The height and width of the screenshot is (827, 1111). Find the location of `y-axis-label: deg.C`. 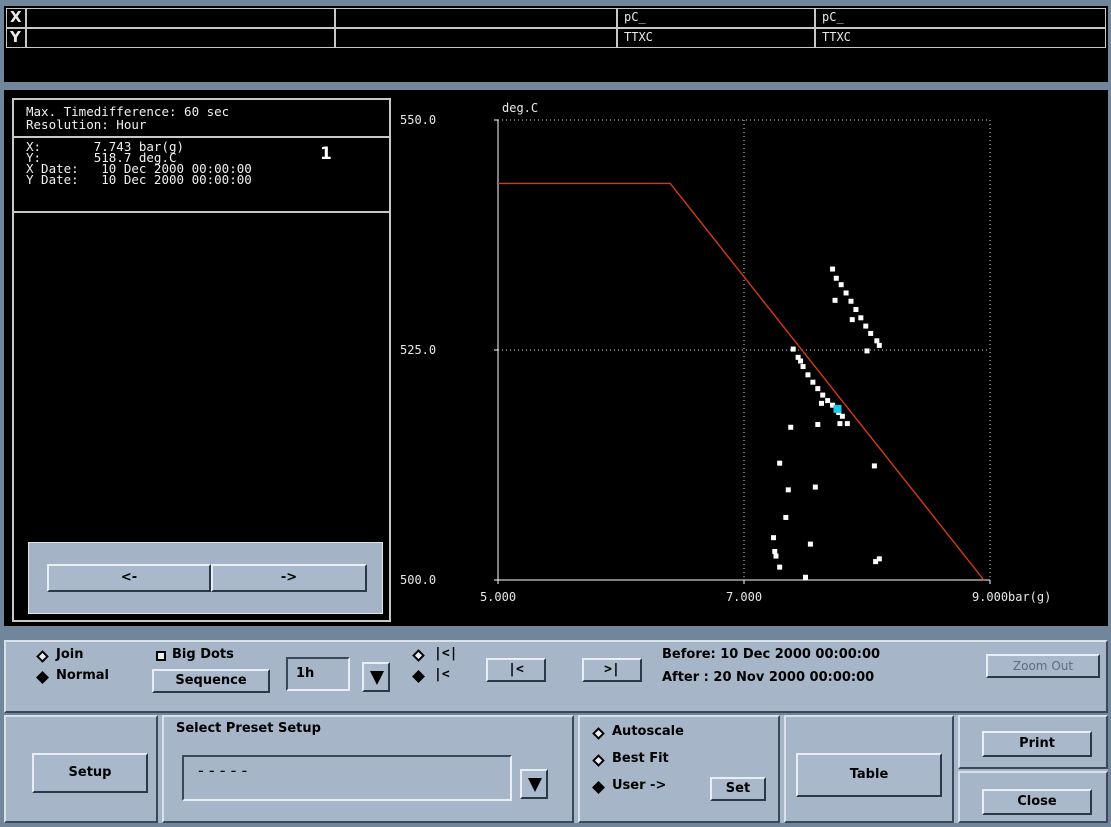

y-axis-label: deg.C is located at coordinates (520, 108).